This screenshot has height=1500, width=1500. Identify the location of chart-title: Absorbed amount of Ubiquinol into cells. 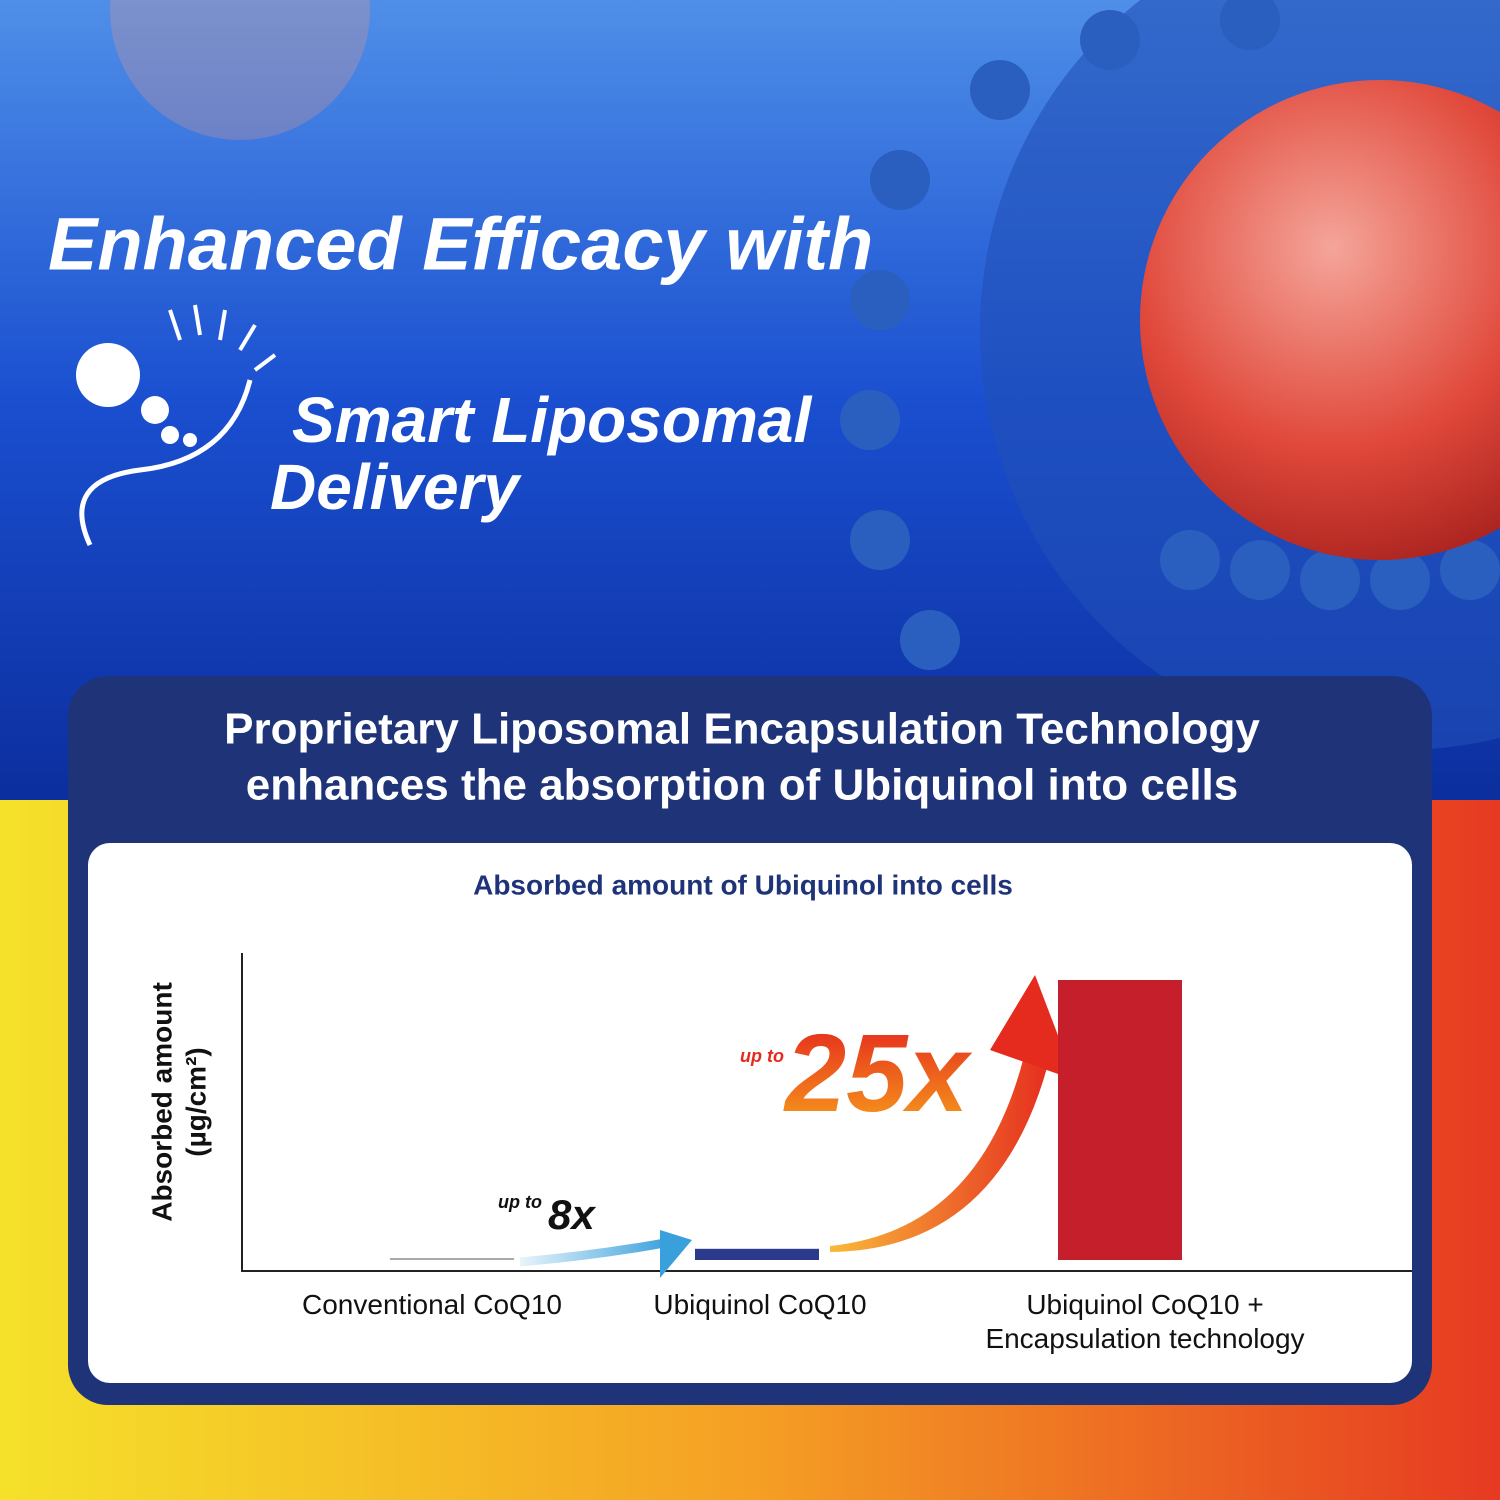
(743, 884).